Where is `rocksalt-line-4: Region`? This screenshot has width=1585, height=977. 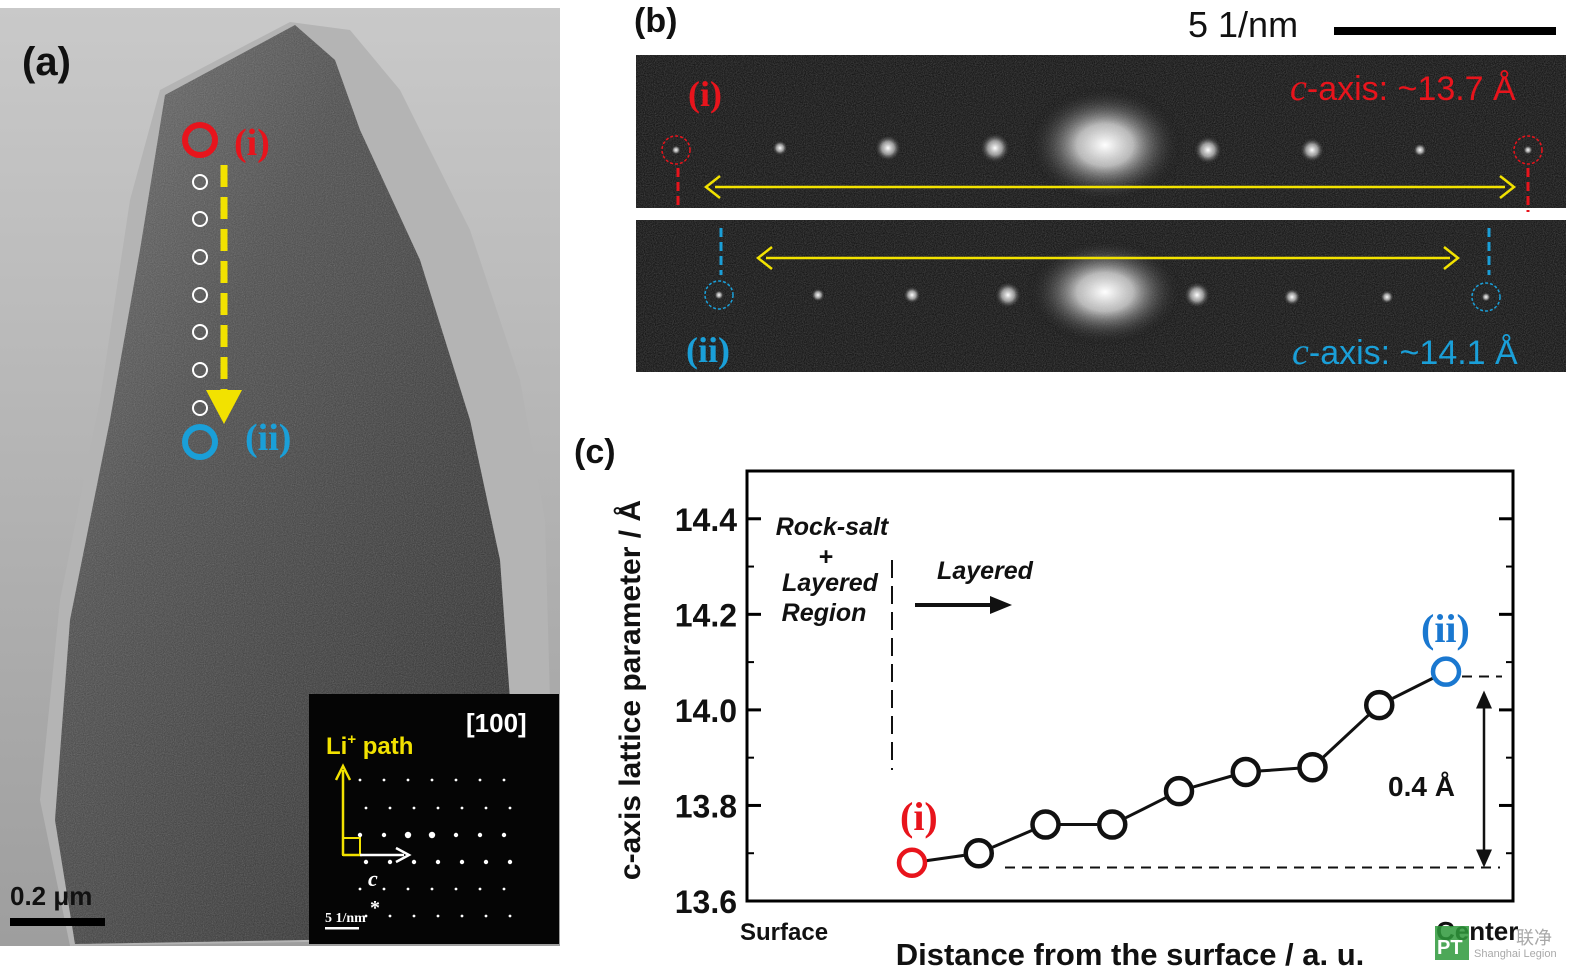 rocksalt-line-4: Region is located at coordinates (824, 613).